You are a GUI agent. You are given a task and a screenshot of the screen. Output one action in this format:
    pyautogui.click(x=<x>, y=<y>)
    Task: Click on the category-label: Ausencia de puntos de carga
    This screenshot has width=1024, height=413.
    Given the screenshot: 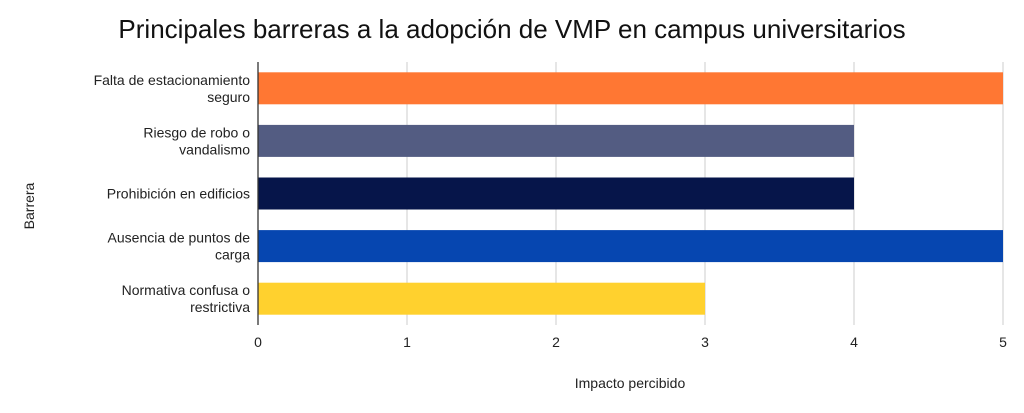 What is the action you would take?
    pyautogui.click(x=179, y=246)
    